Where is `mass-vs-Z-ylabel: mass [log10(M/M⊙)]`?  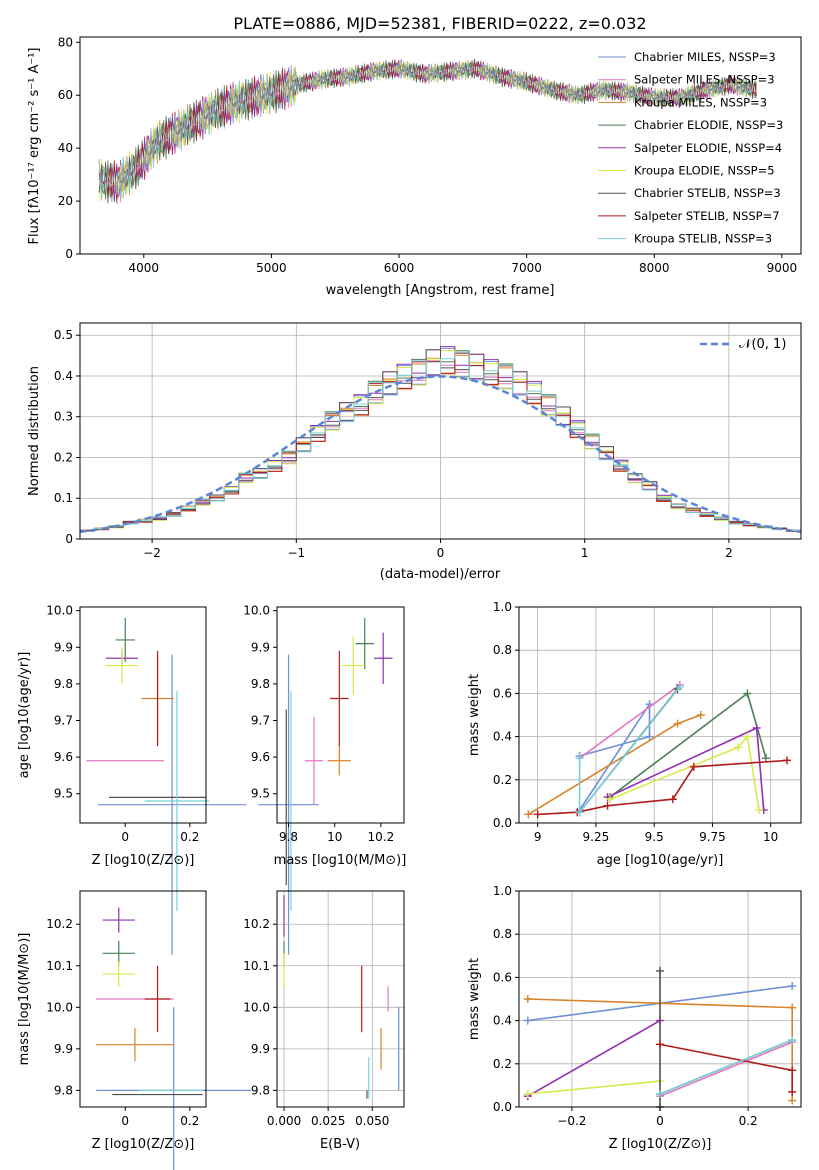
mass-vs-Z-ylabel: mass [log10(M/M⊙)] is located at coordinates (24, 999).